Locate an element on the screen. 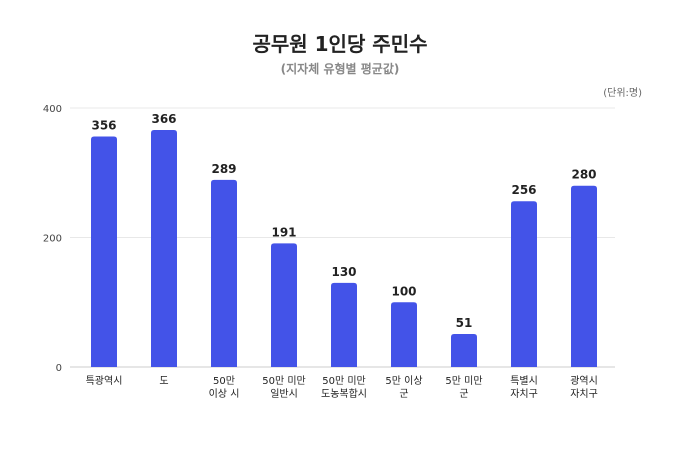 This screenshot has width=680, height=460. chart-title: 공무원 1인당 주민수 is located at coordinates (340, 44).